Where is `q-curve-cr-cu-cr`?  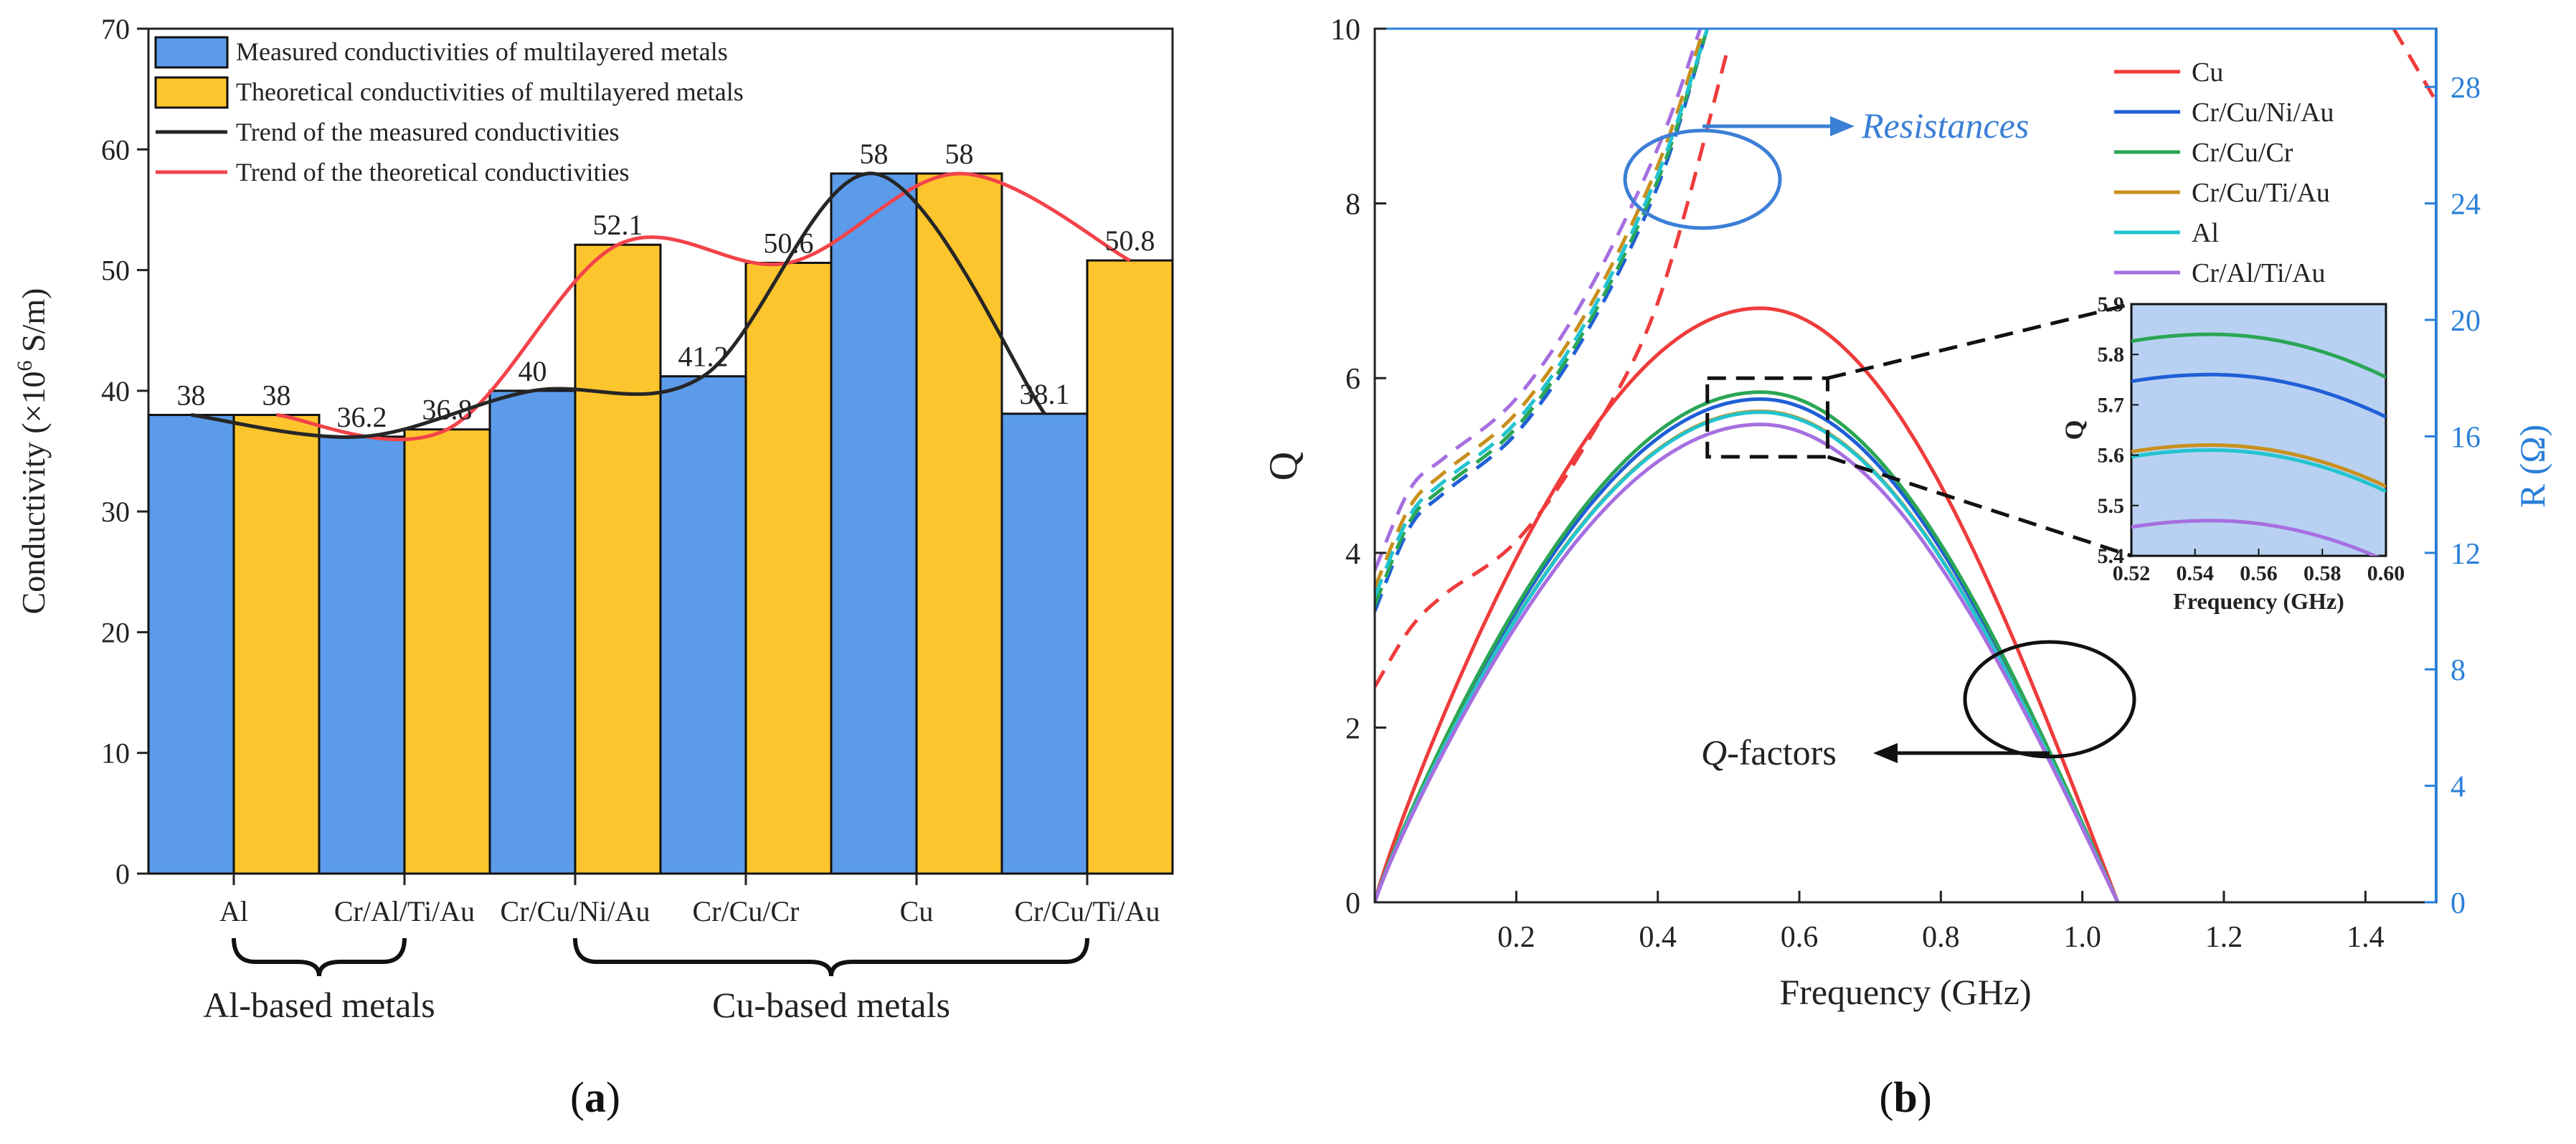
q-curve-cr-cu-cr is located at coordinates (1747, 646).